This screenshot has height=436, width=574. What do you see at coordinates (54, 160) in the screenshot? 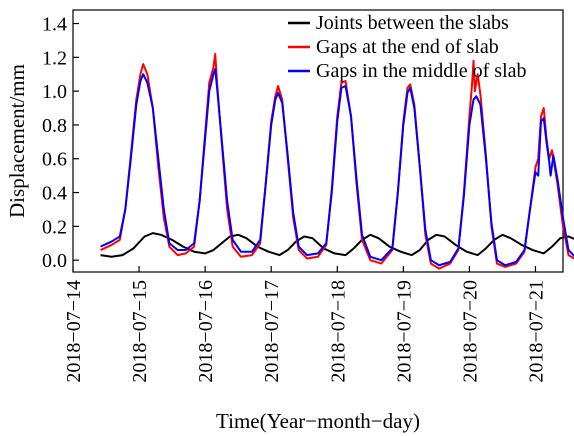
I see `y-tick-label: 0.6` at bounding box center [54, 160].